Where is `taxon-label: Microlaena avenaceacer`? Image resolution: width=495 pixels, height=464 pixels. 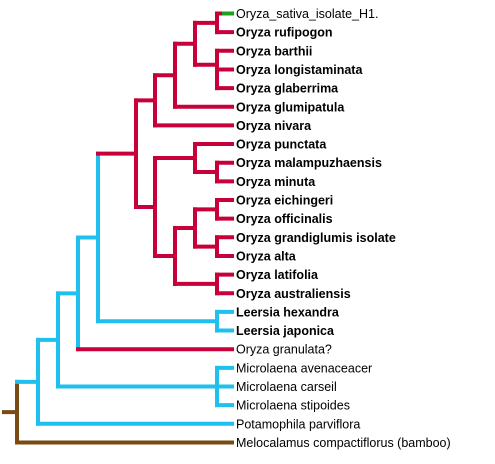
taxon-label: Microlaena avenaceacer is located at coordinates (304, 368).